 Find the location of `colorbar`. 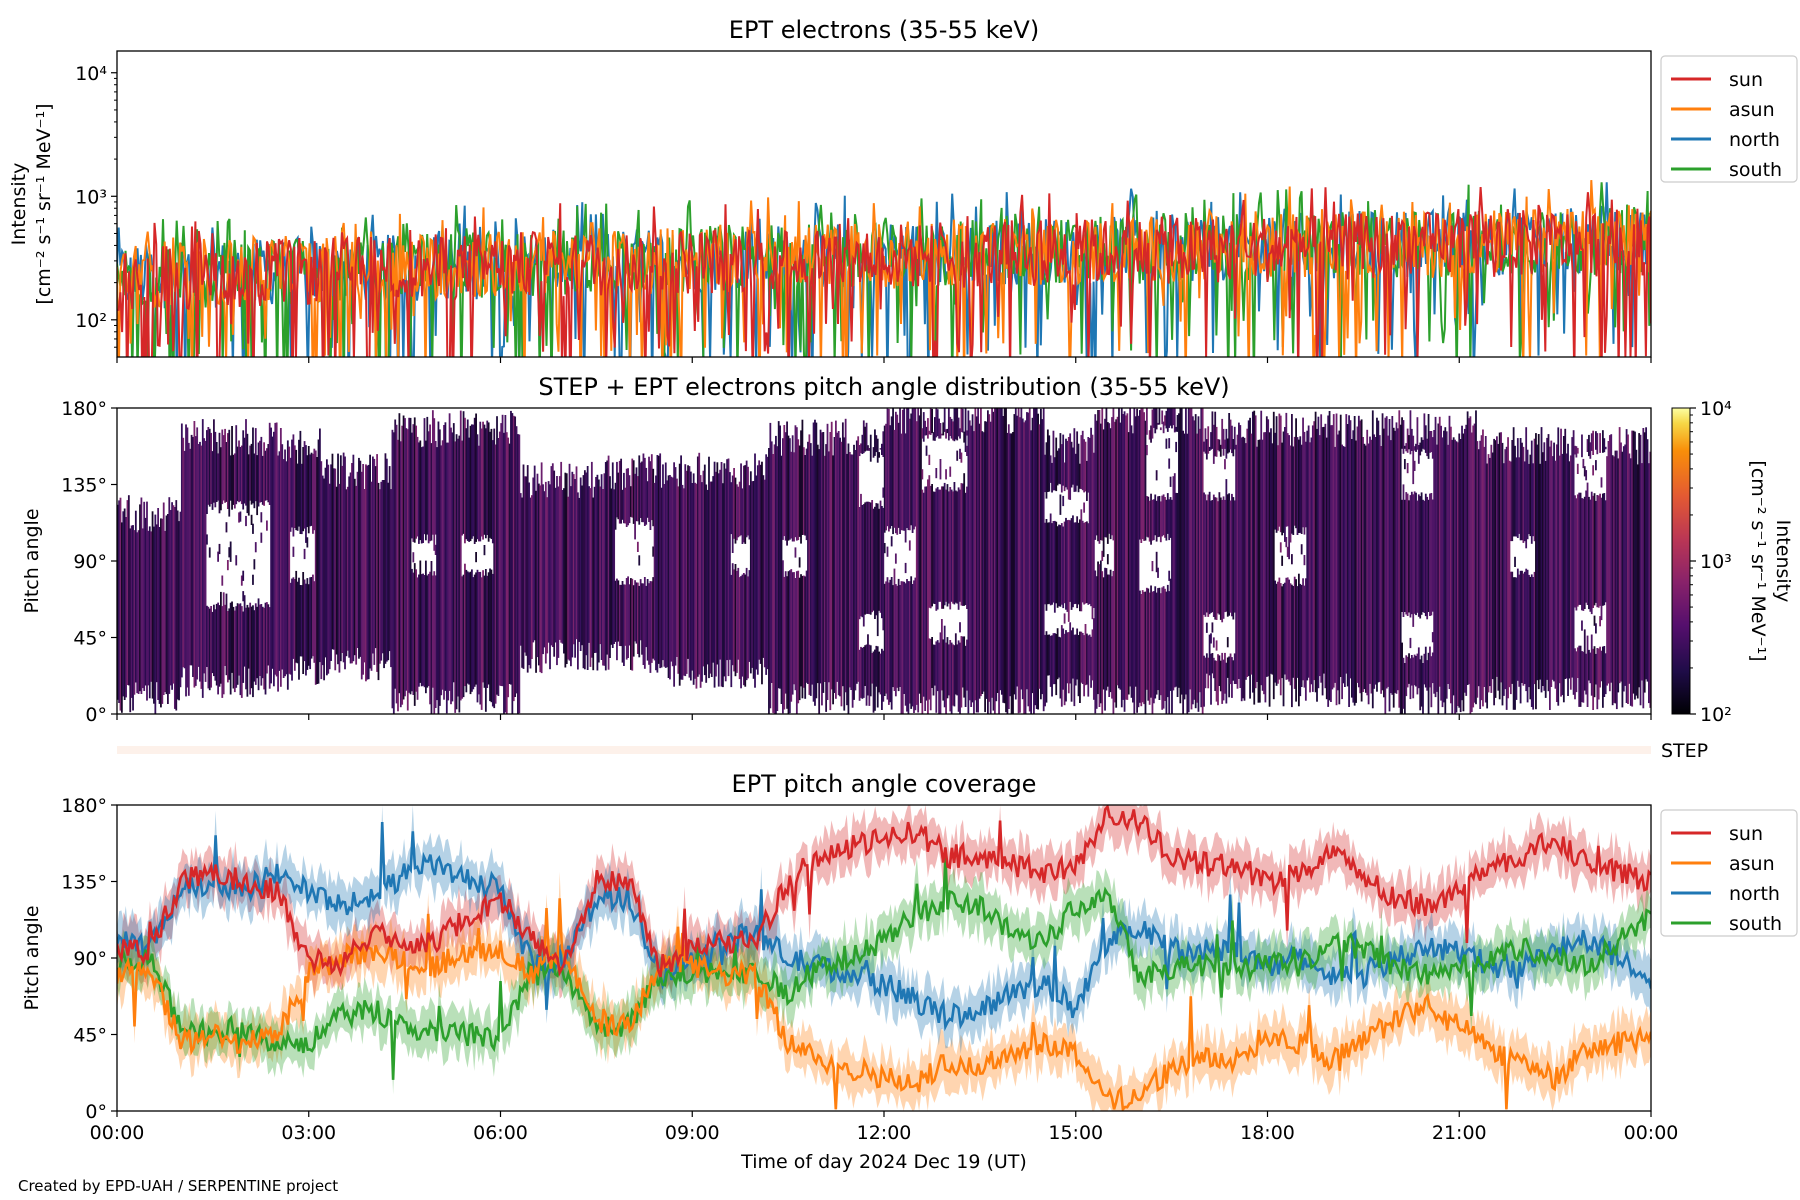

colorbar is located at coordinates (1681, 561).